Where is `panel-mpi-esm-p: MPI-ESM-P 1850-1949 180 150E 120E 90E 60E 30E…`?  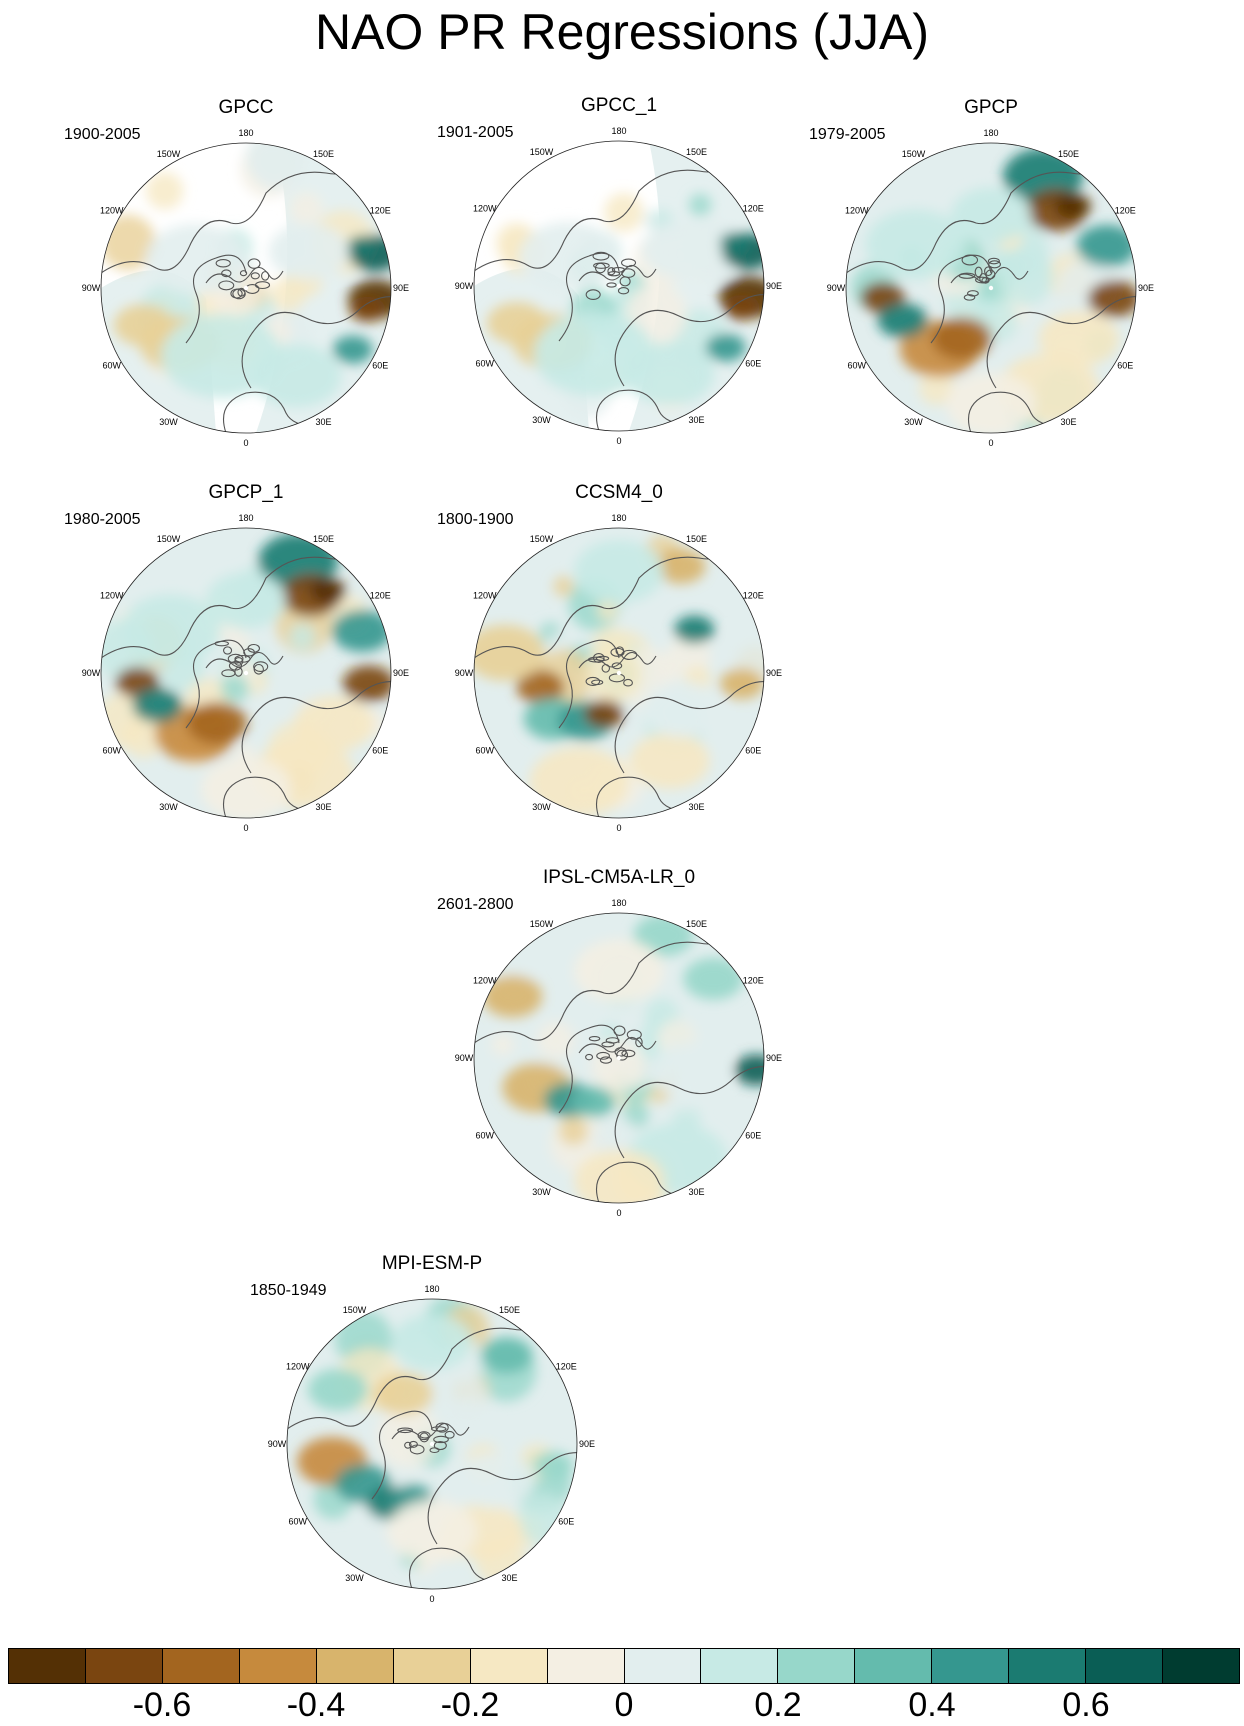 panel-mpi-esm-p: MPI-ESM-P 1850-1949 180 150E 120E 90E 60E 30E… is located at coordinates (432, 1438).